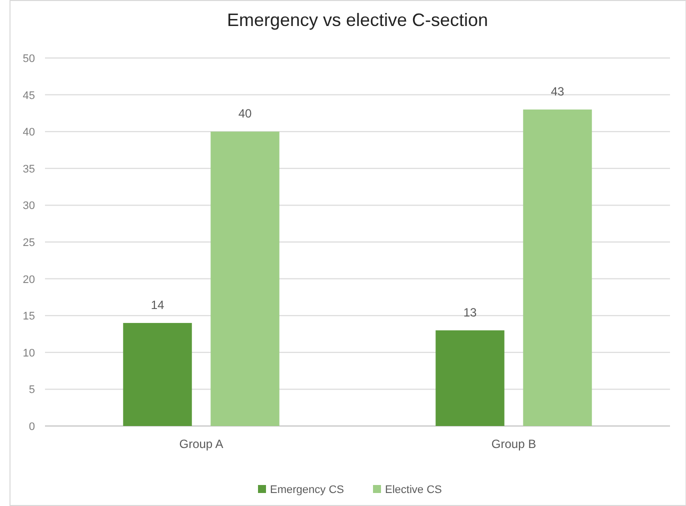  Describe the element at coordinates (31, 427) in the screenshot. I see `y-tick-label: 0` at that location.